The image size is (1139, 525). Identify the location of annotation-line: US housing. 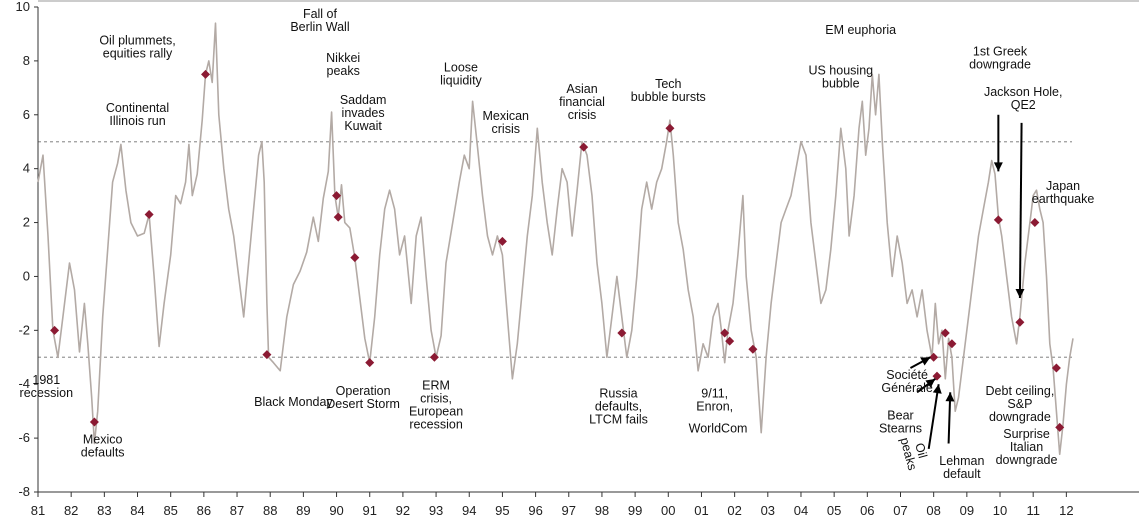
(840, 70).